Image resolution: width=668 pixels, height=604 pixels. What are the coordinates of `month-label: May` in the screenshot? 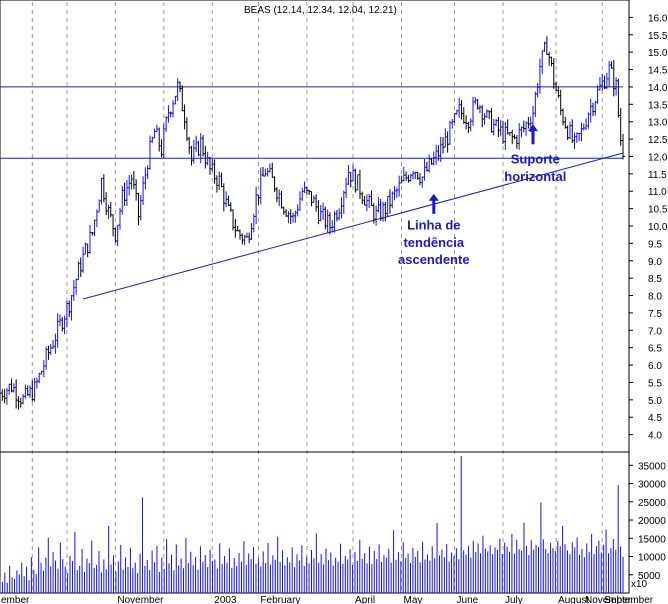 It's located at (412, 599).